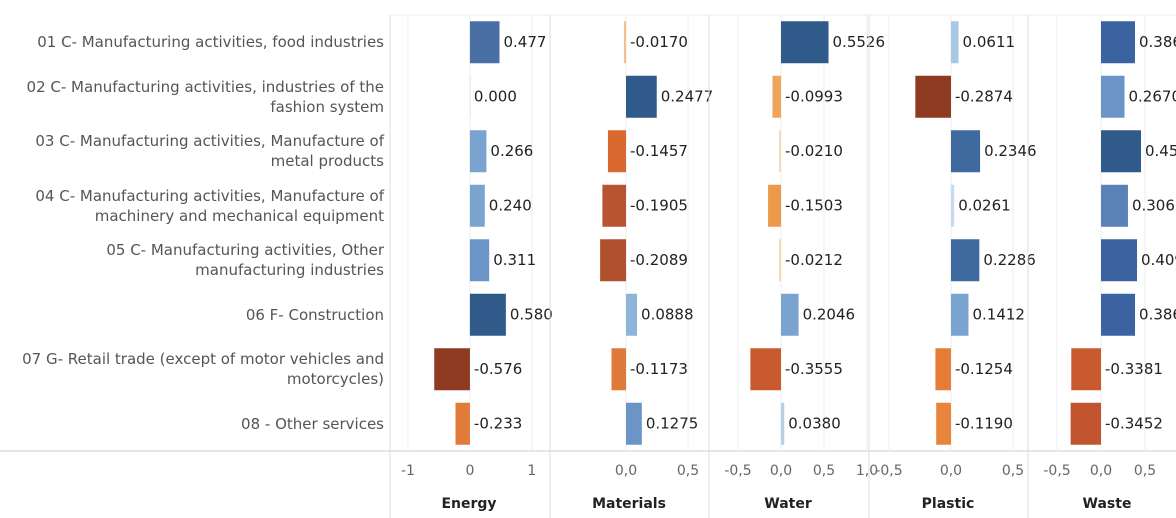 The height and width of the screenshot is (518, 1176). I want to click on value-label: -0.1503, so click(814, 205).